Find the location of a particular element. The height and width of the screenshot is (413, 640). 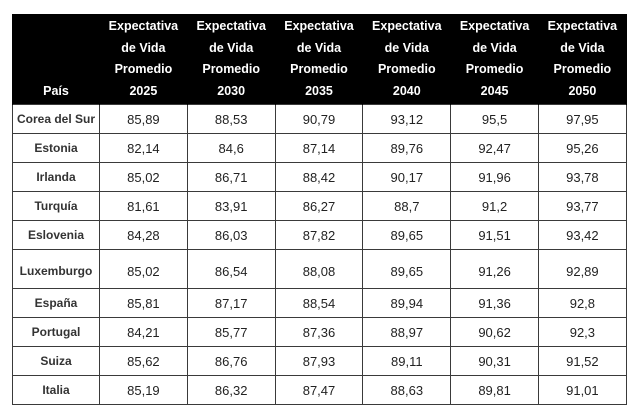

header-year-2025: Expectativa de Vida Promedio 2025 is located at coordinates (143, 59).